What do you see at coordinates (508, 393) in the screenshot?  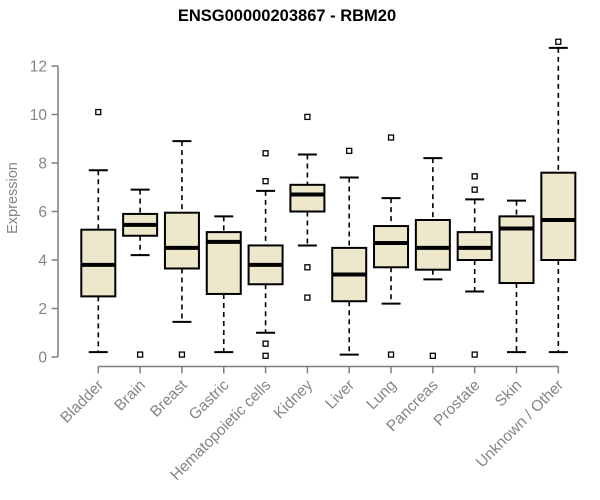 I see `x-tick-label: Skin` at bounding box center [508, 393].